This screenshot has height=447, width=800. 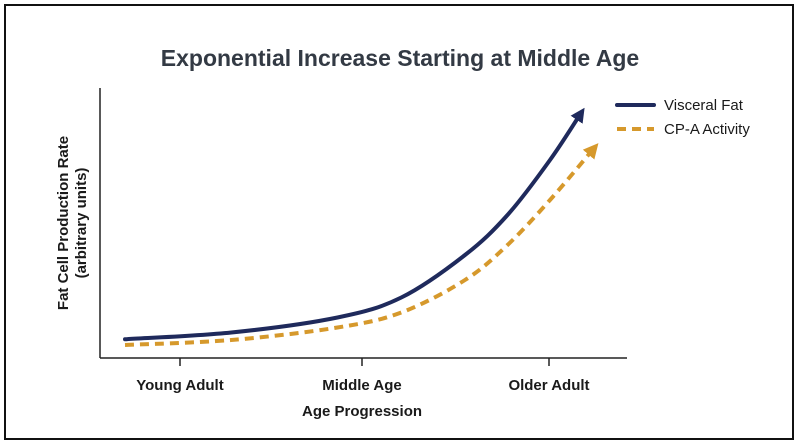 I want to click on legend-label-visceral-fat: Visceral Fat, so click(x=704, y=105).